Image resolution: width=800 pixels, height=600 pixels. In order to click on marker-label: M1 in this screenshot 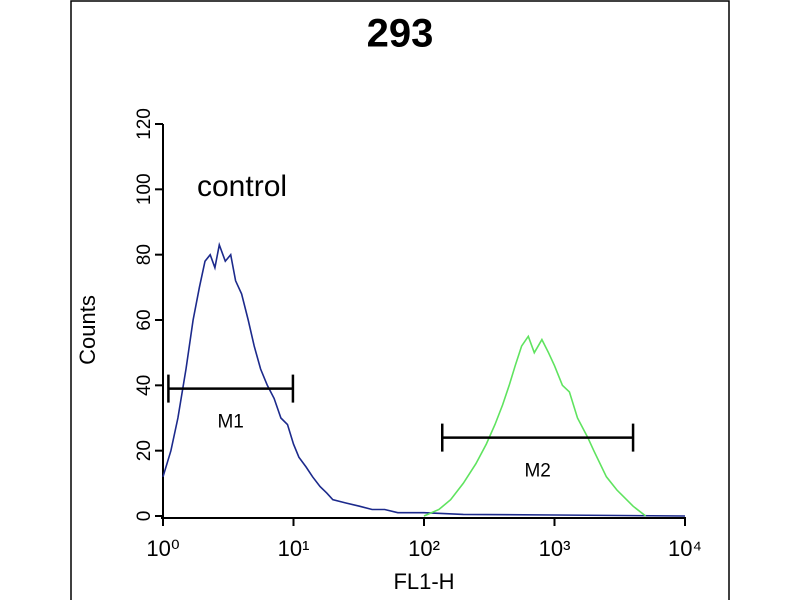, I will do `click(230, 422)`.